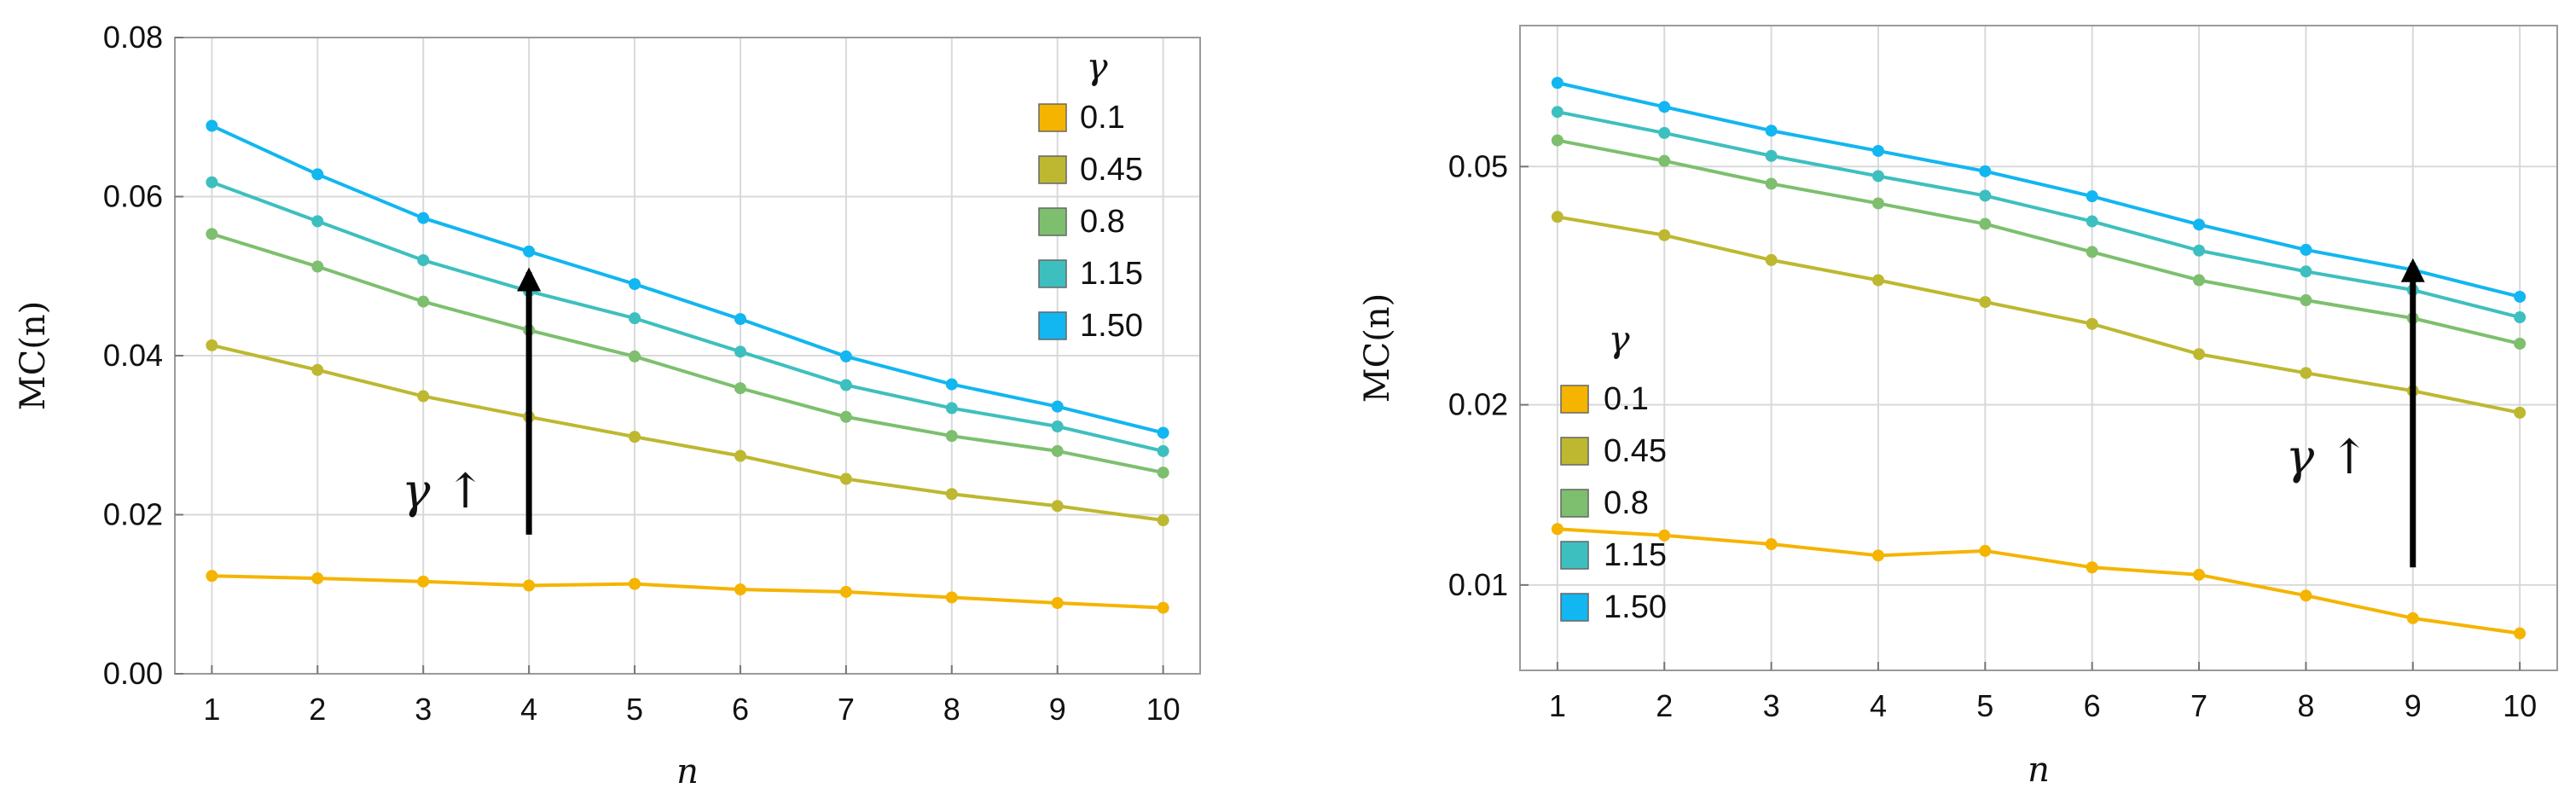 The height and width of the screenshot is (800, 2576). What do you see at coordinates (1878, 705) in the screenshot?
I see `x-tick-label: 4` at bounding box center [1878, 705].